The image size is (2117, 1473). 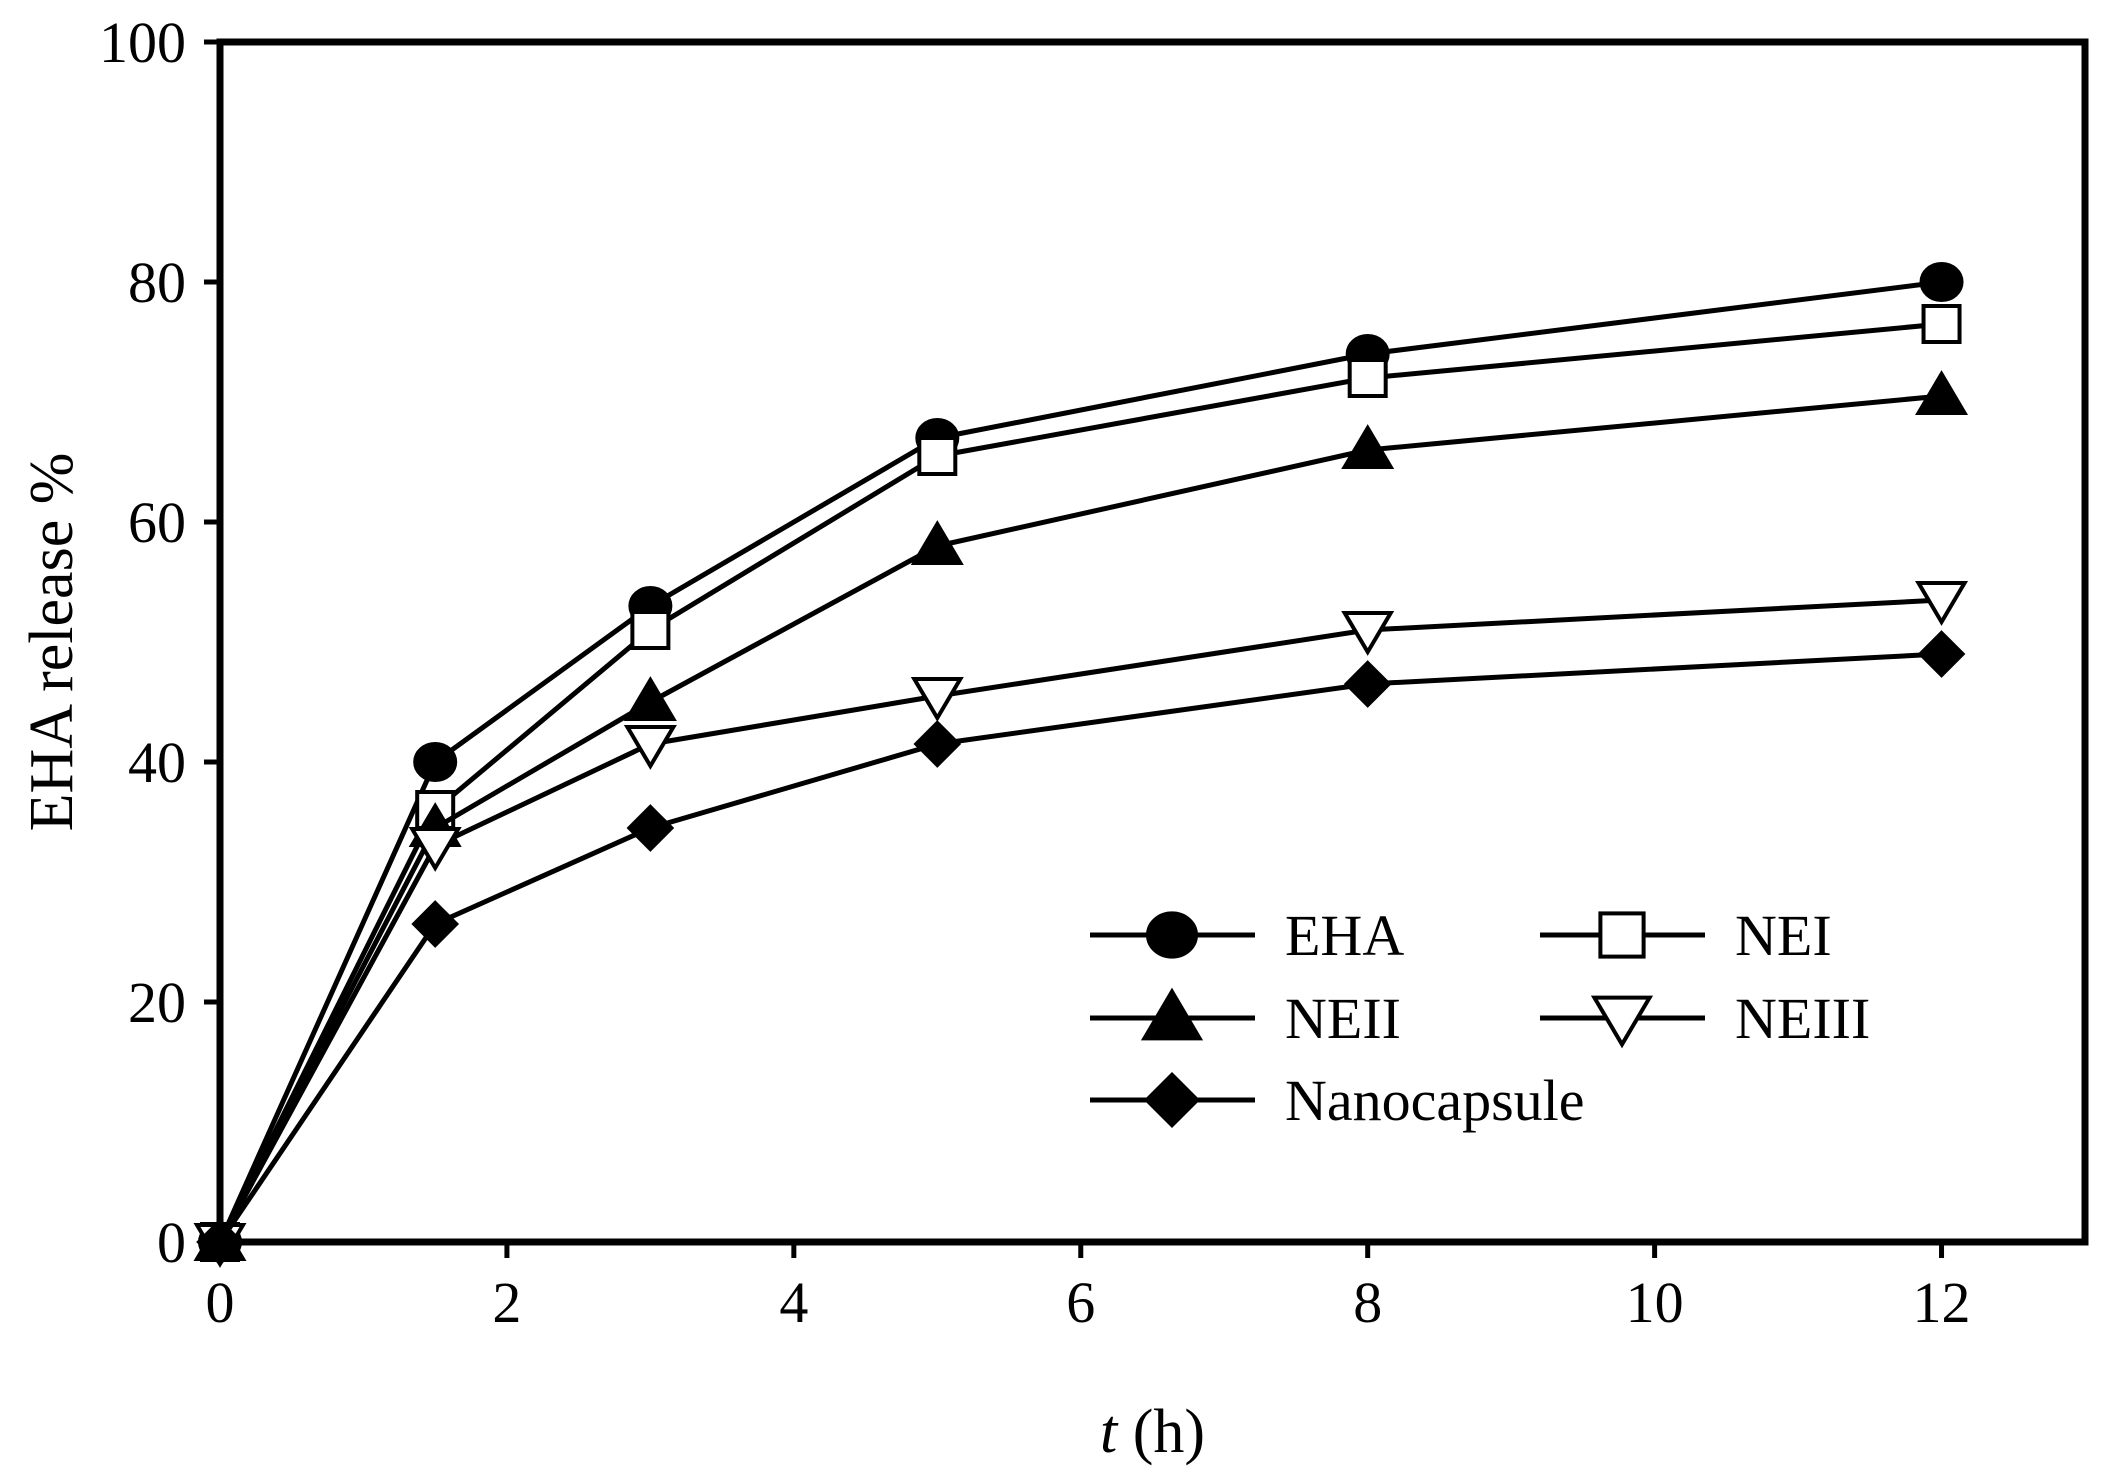 What do you see at coordinates (1161, 1432) in the screenshot?
I see `x-axis-title-unit: (h)` at bounding box center [1161, 1432].